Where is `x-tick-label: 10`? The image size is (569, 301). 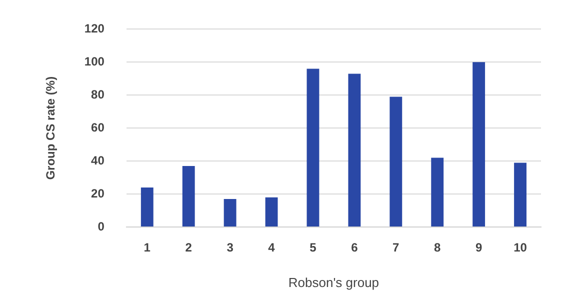
x-tick-label: 10 is located at coordinates (521, 247).